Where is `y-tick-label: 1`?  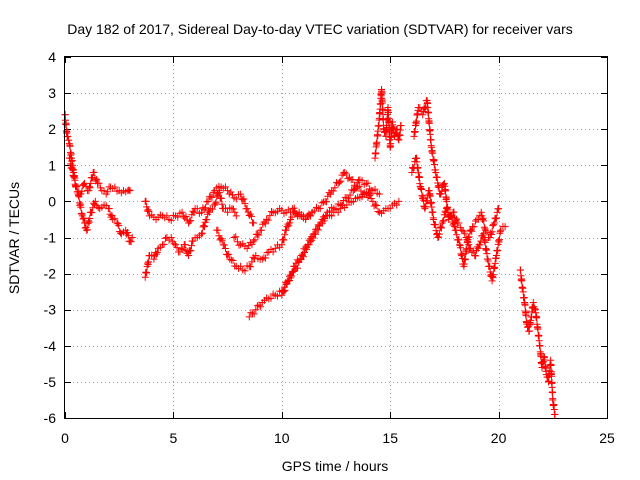
y-tick-label: 1 is located at coordinates (52, 165).